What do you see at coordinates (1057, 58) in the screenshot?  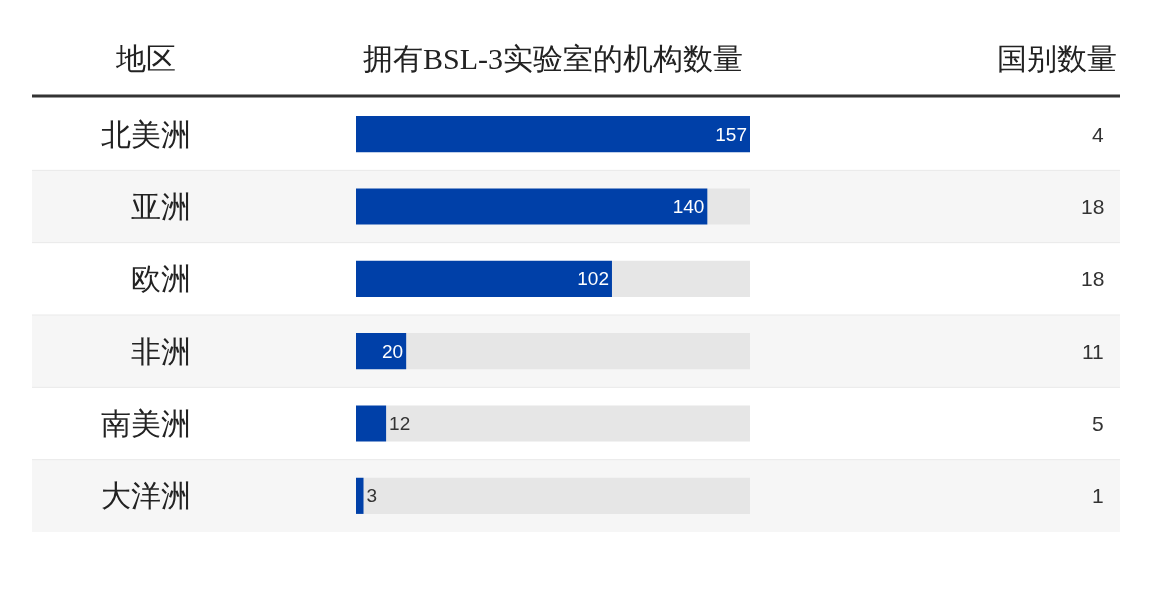 I see `text: 国别数量` at bounding box center [1057, 58].